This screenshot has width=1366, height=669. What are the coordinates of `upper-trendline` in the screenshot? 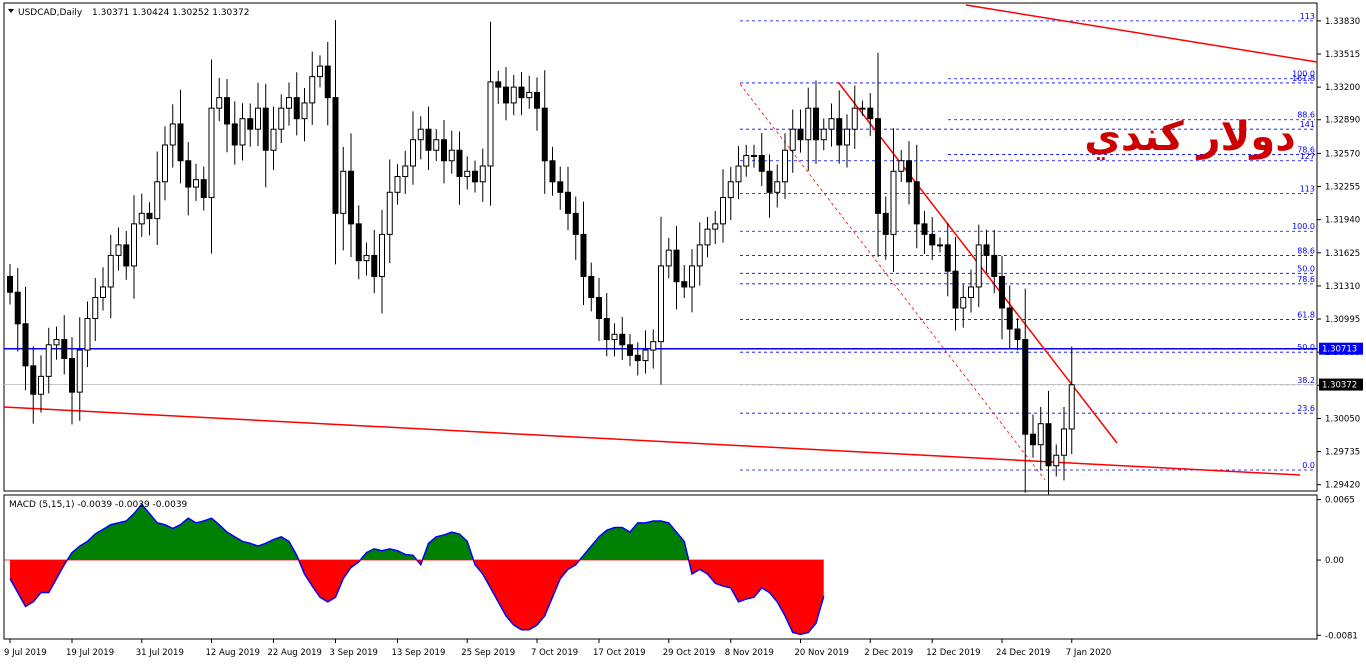 It's located at (1141, 33).